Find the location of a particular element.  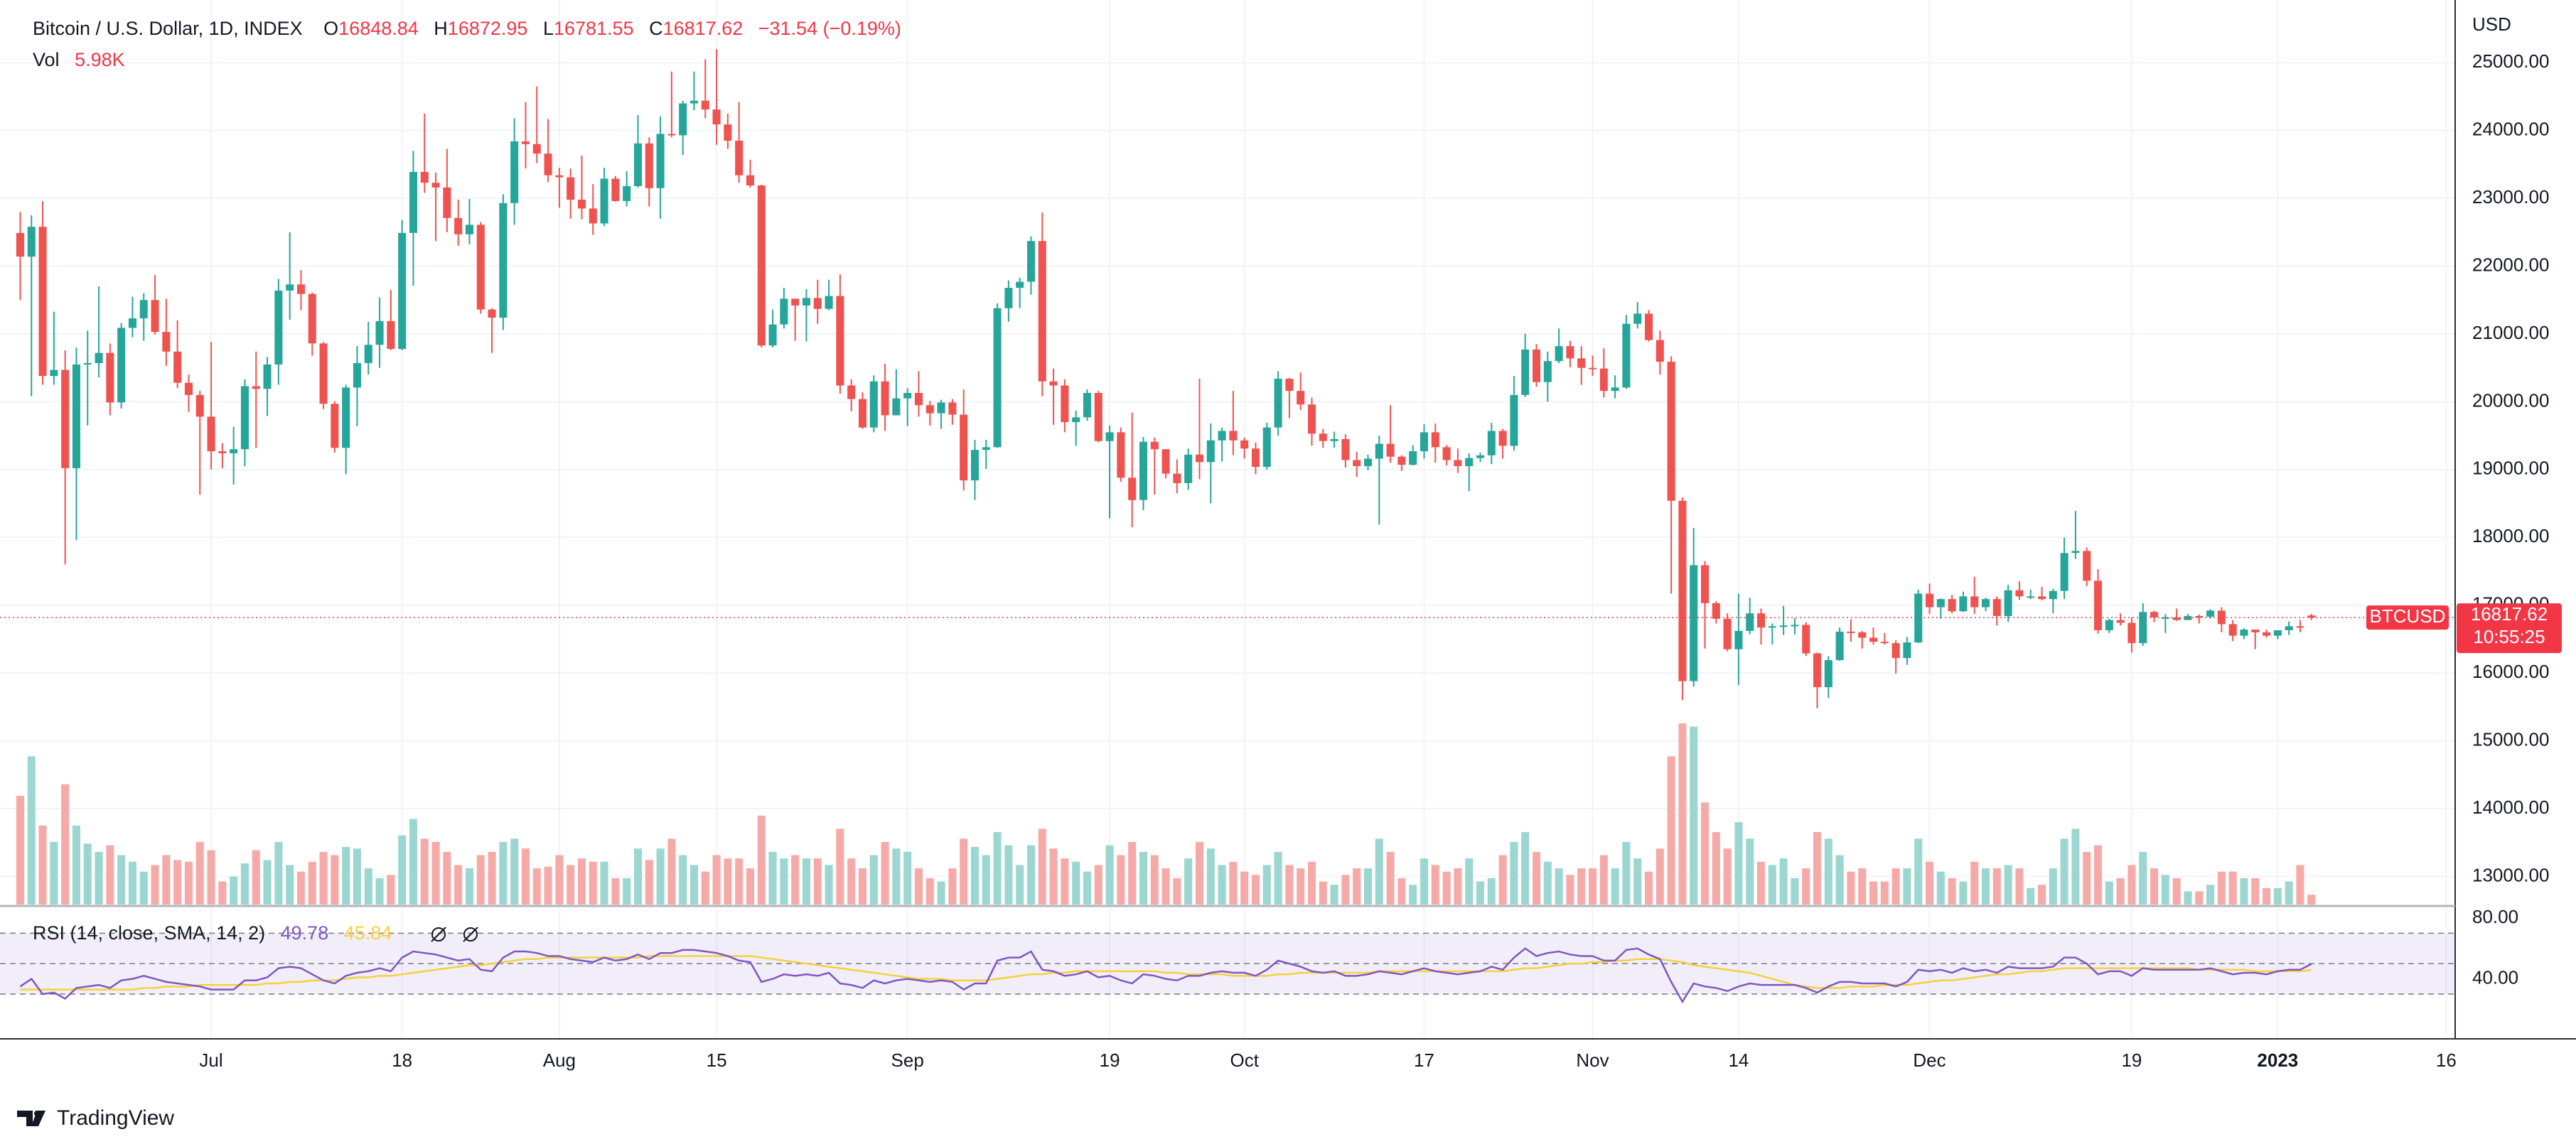

ohlc-key: H is located at coordinates (441, 28).